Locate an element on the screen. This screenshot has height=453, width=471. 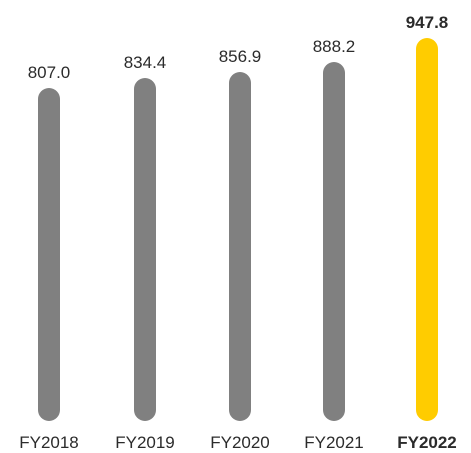
bar-fy2020 is located at coordinates (240, 246).